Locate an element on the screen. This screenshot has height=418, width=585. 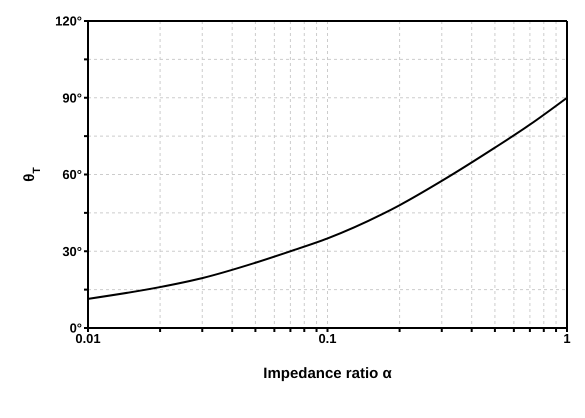
y-tick-label: 90° is located at coordinates (72, 98).